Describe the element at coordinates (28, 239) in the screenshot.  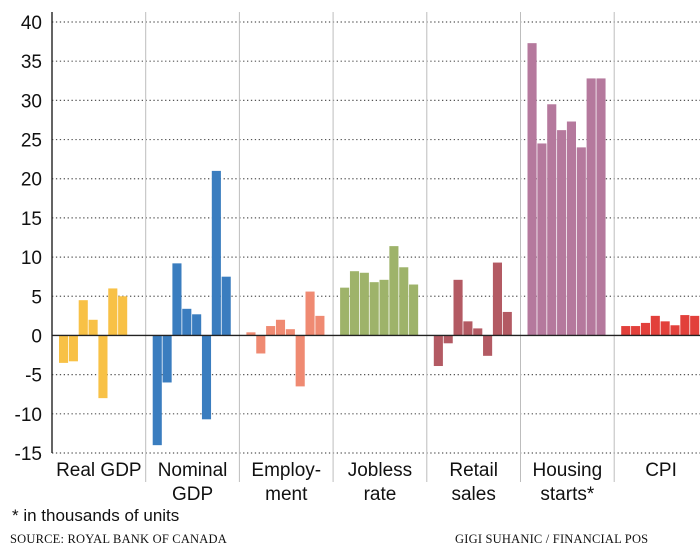
I see `y-tick-labels: 40 35 30 25 20 15 10 5 0 -5 -10 -15` at that location.